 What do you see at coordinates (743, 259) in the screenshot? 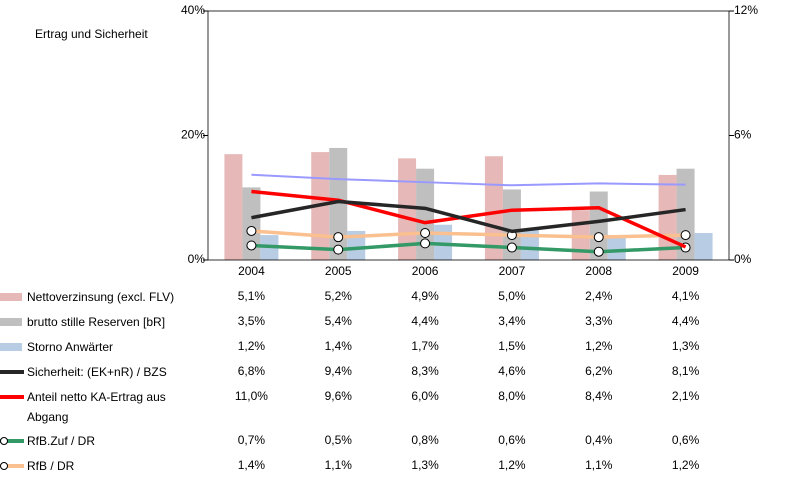
I see `y2-tick-label: 0%` at bounding box center [743, 259].